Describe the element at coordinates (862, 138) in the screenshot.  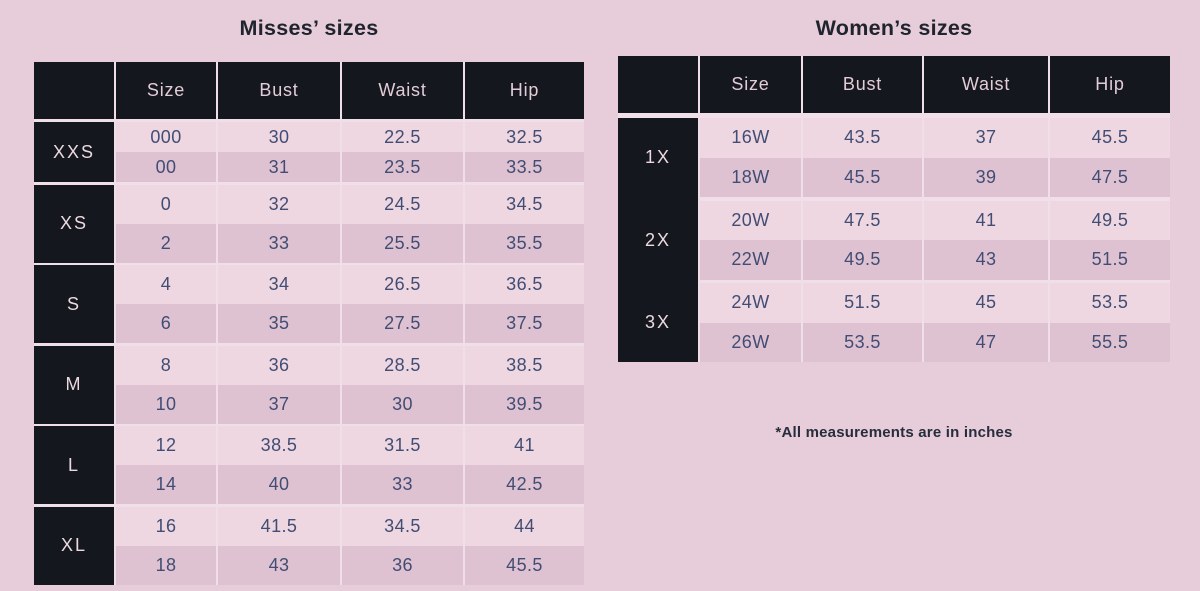
I see `cell-bust: 43.5` at that location.